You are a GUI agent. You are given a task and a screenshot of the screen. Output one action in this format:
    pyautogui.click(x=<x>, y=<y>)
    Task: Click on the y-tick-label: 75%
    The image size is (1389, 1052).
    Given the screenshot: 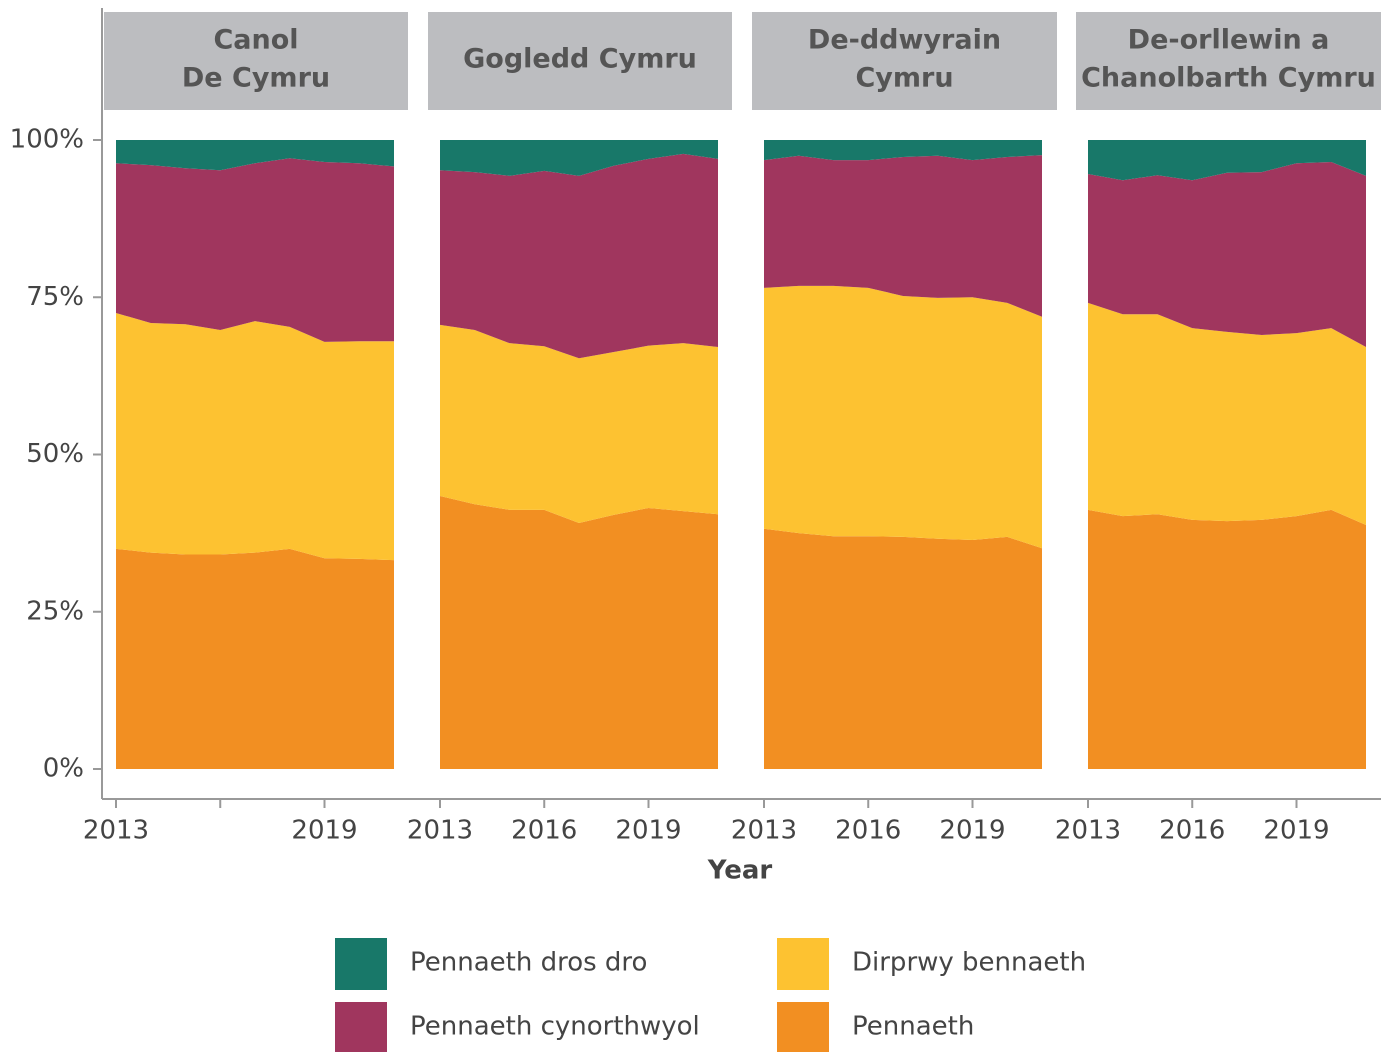 What is the action you would take?
    pyautogui.click(x=55, y=297)
    